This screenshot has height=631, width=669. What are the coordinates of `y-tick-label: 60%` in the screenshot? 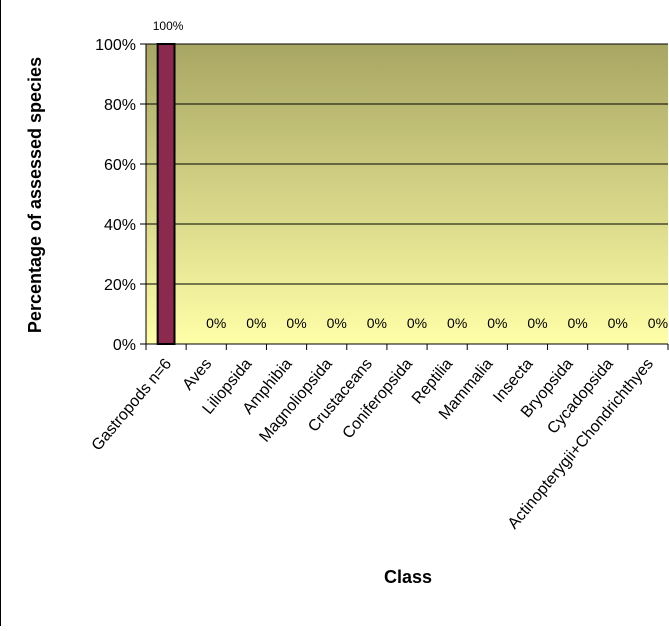 It's located at (120, 165).